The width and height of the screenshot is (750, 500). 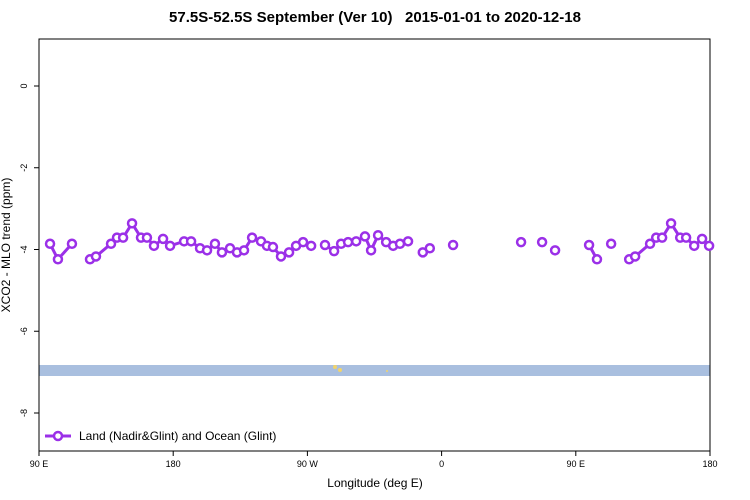 What do you see at coordinates (308, 464) in the screenshot?
I see `x-tick-label: 90 W` at bounding box center [308, 464].